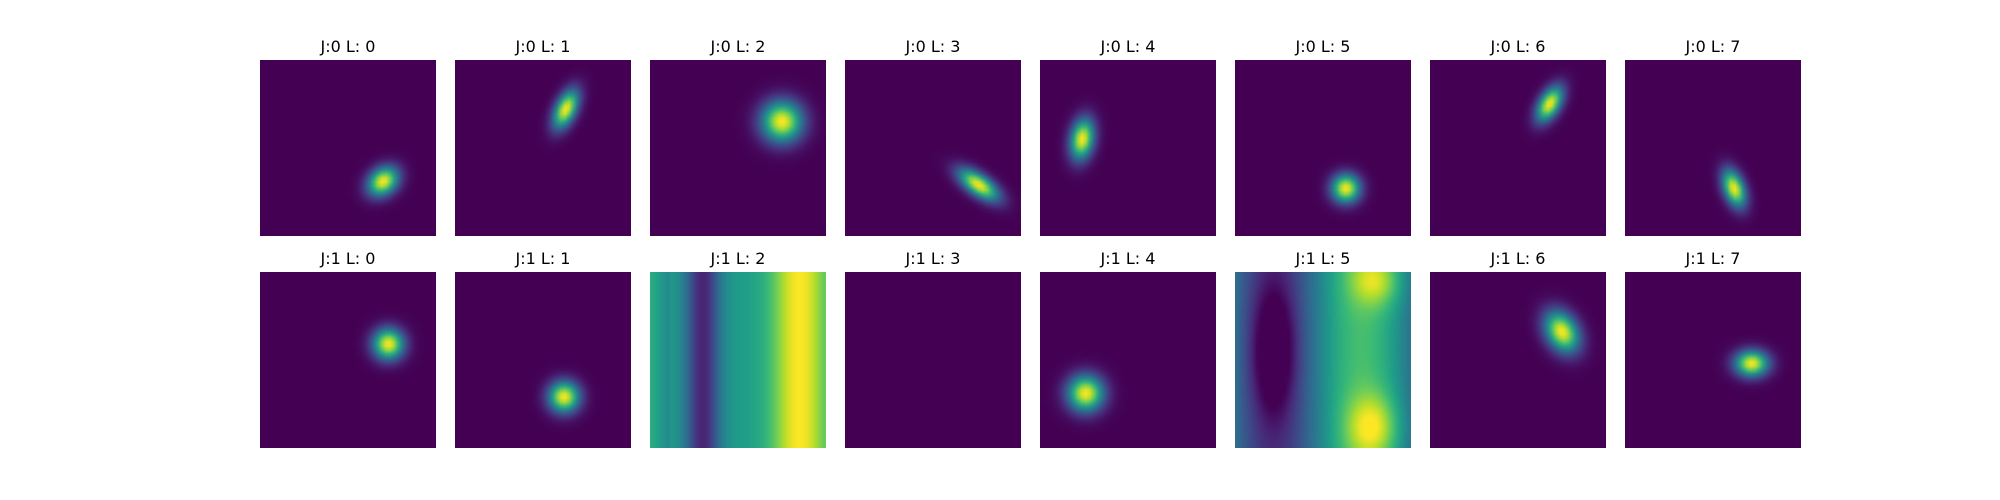  I want to click on panel-2-6: J:1 L: 5, so click(1323, 348).